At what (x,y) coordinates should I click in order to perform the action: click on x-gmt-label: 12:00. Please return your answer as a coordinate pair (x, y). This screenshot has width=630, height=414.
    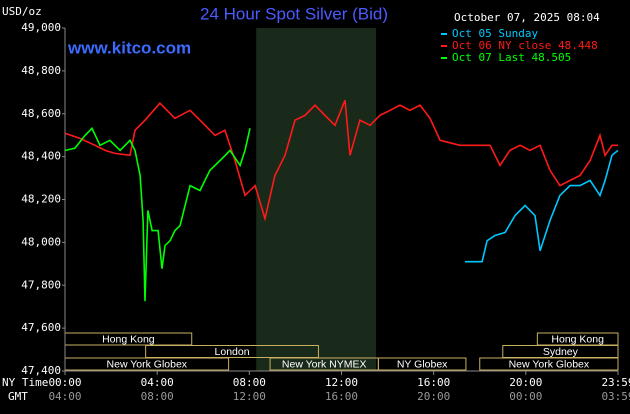
    Looking at the image, I should click on (249, 396).